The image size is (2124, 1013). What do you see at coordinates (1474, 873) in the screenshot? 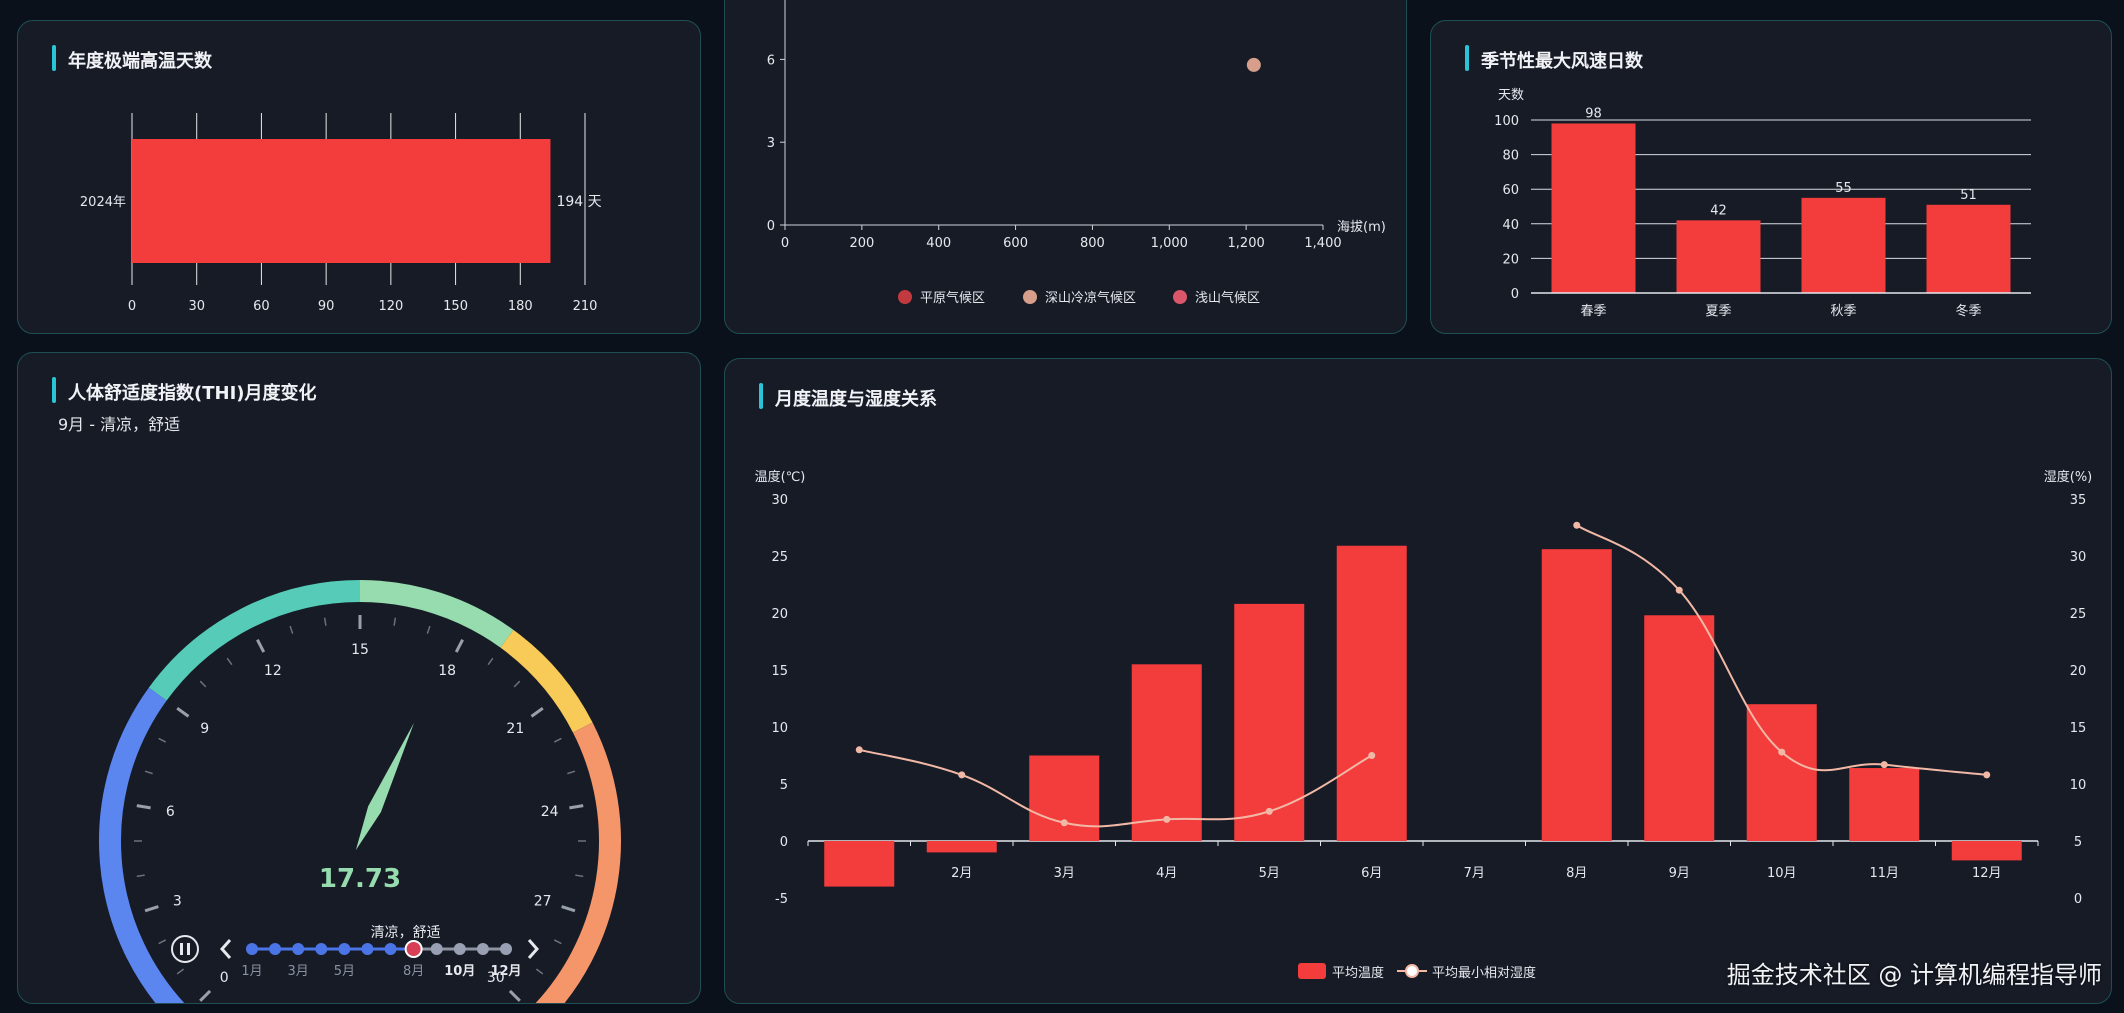
I see `x-tick-label: 7月` at bounding box center [1474, 873].